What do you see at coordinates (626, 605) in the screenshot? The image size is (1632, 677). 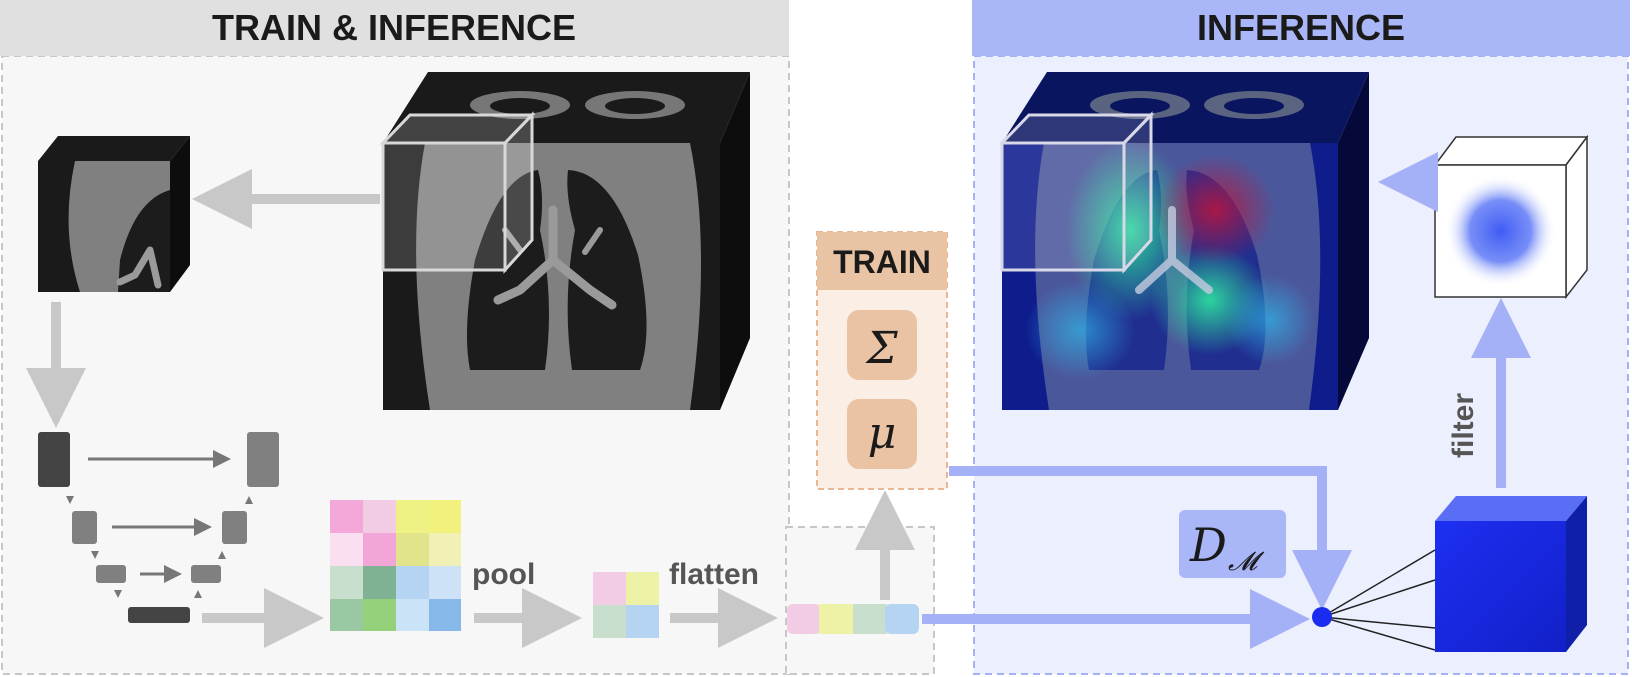 I see `pooled-vector-icon` at bounding box center [626, 605].